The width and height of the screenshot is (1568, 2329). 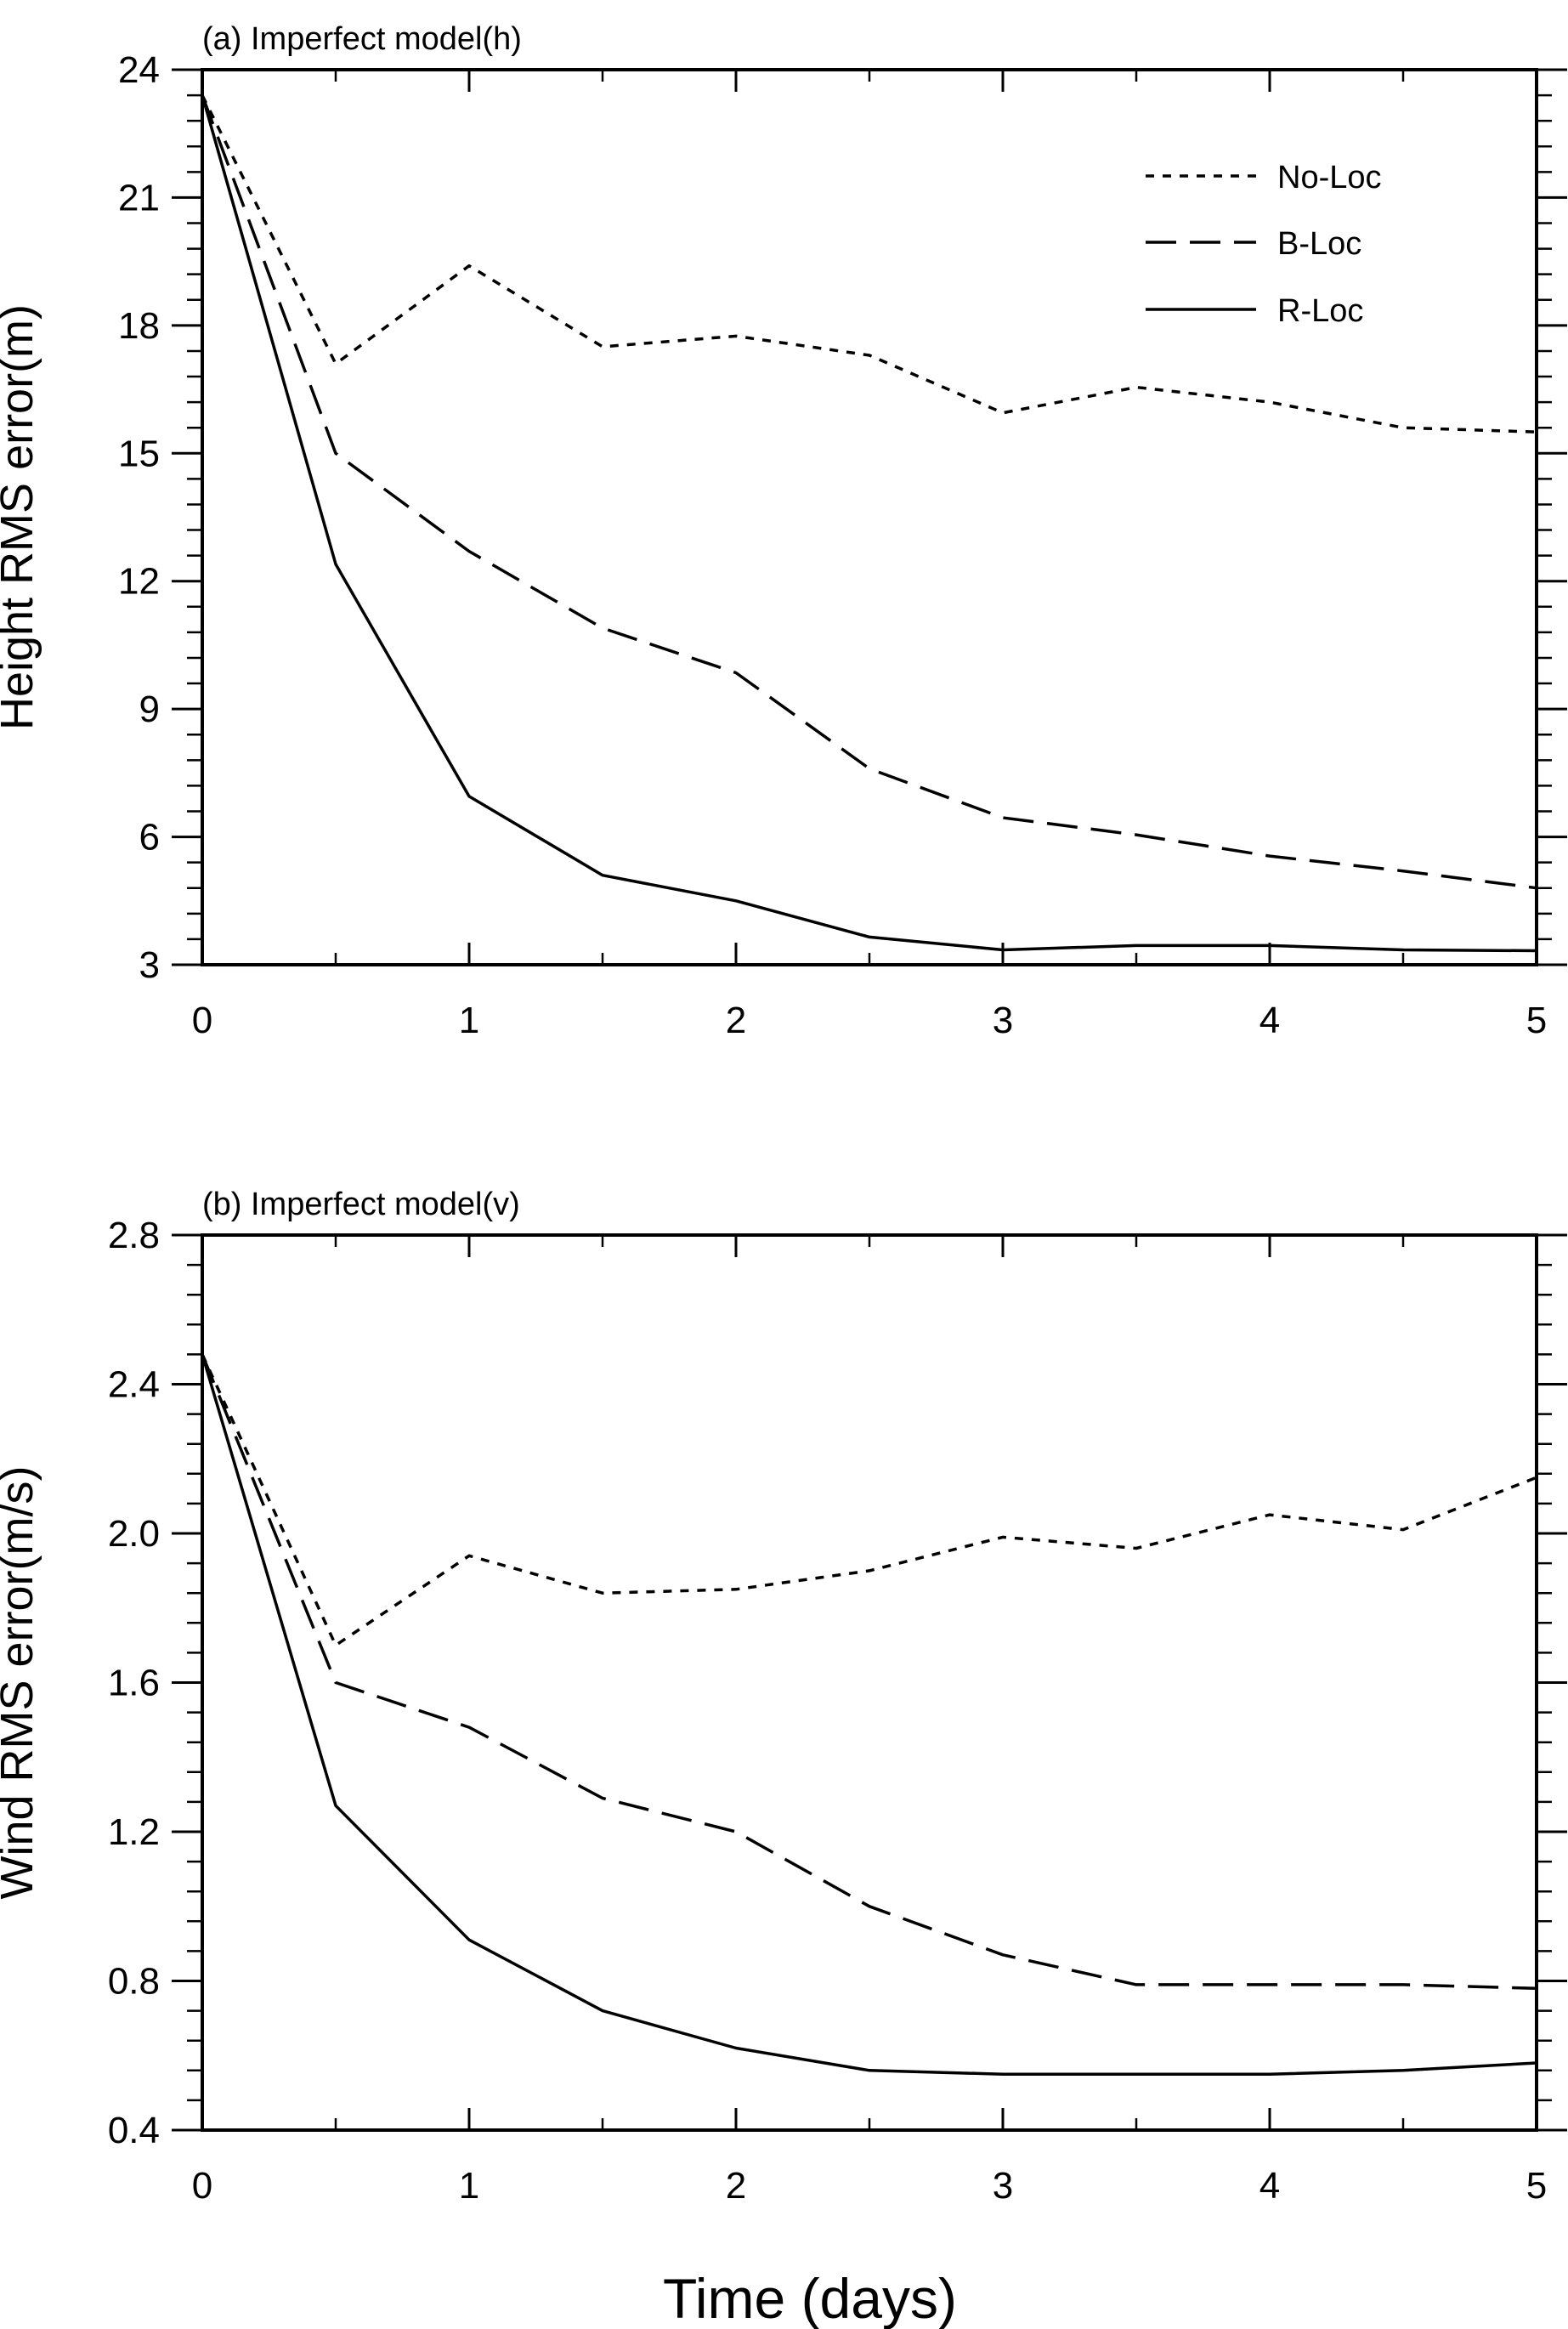 I want to click on y-tick-label: 2.0, so click(x=134, y=1534).